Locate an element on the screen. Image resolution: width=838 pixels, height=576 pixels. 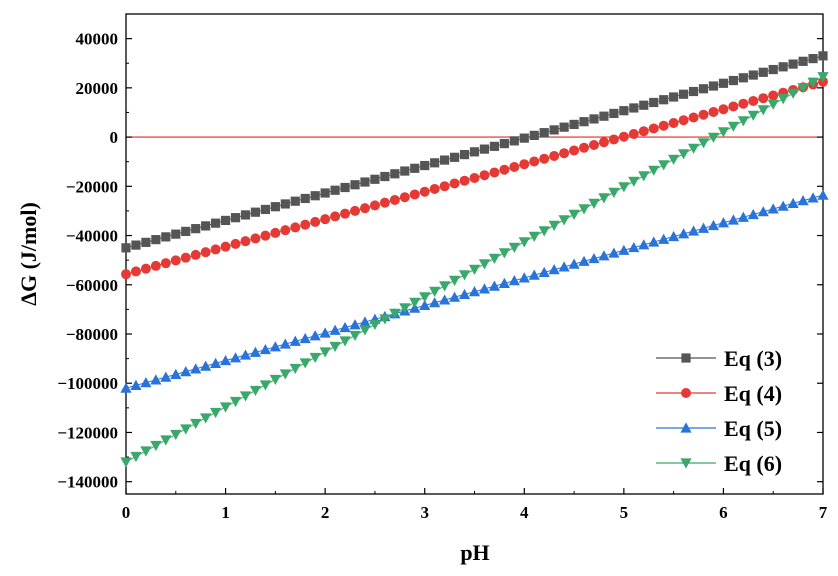
x-tick-label: 2 is located at coordinates (325, 512).